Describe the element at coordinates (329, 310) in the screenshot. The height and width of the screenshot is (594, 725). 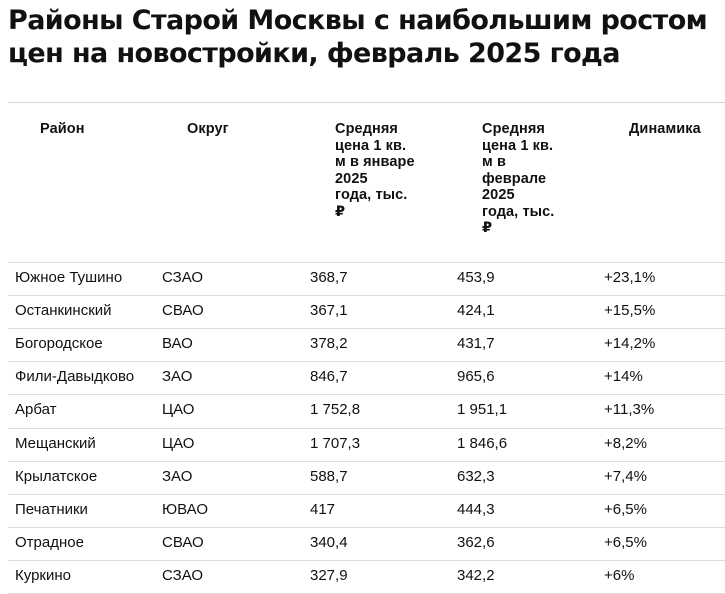
I see `table-cell-jan: 367,1` at that location.